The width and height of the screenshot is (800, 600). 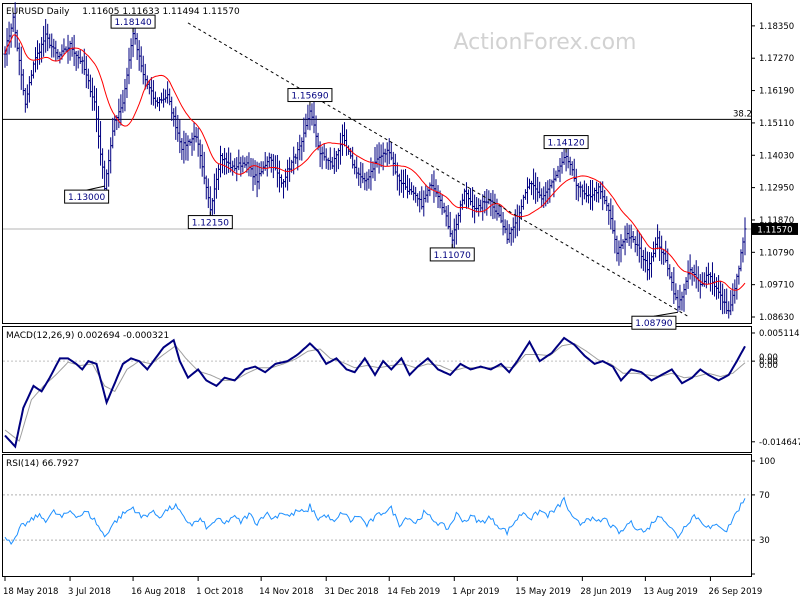 I want to click on price-y-tick-label: 1.14030, so click(x=776, y=156).